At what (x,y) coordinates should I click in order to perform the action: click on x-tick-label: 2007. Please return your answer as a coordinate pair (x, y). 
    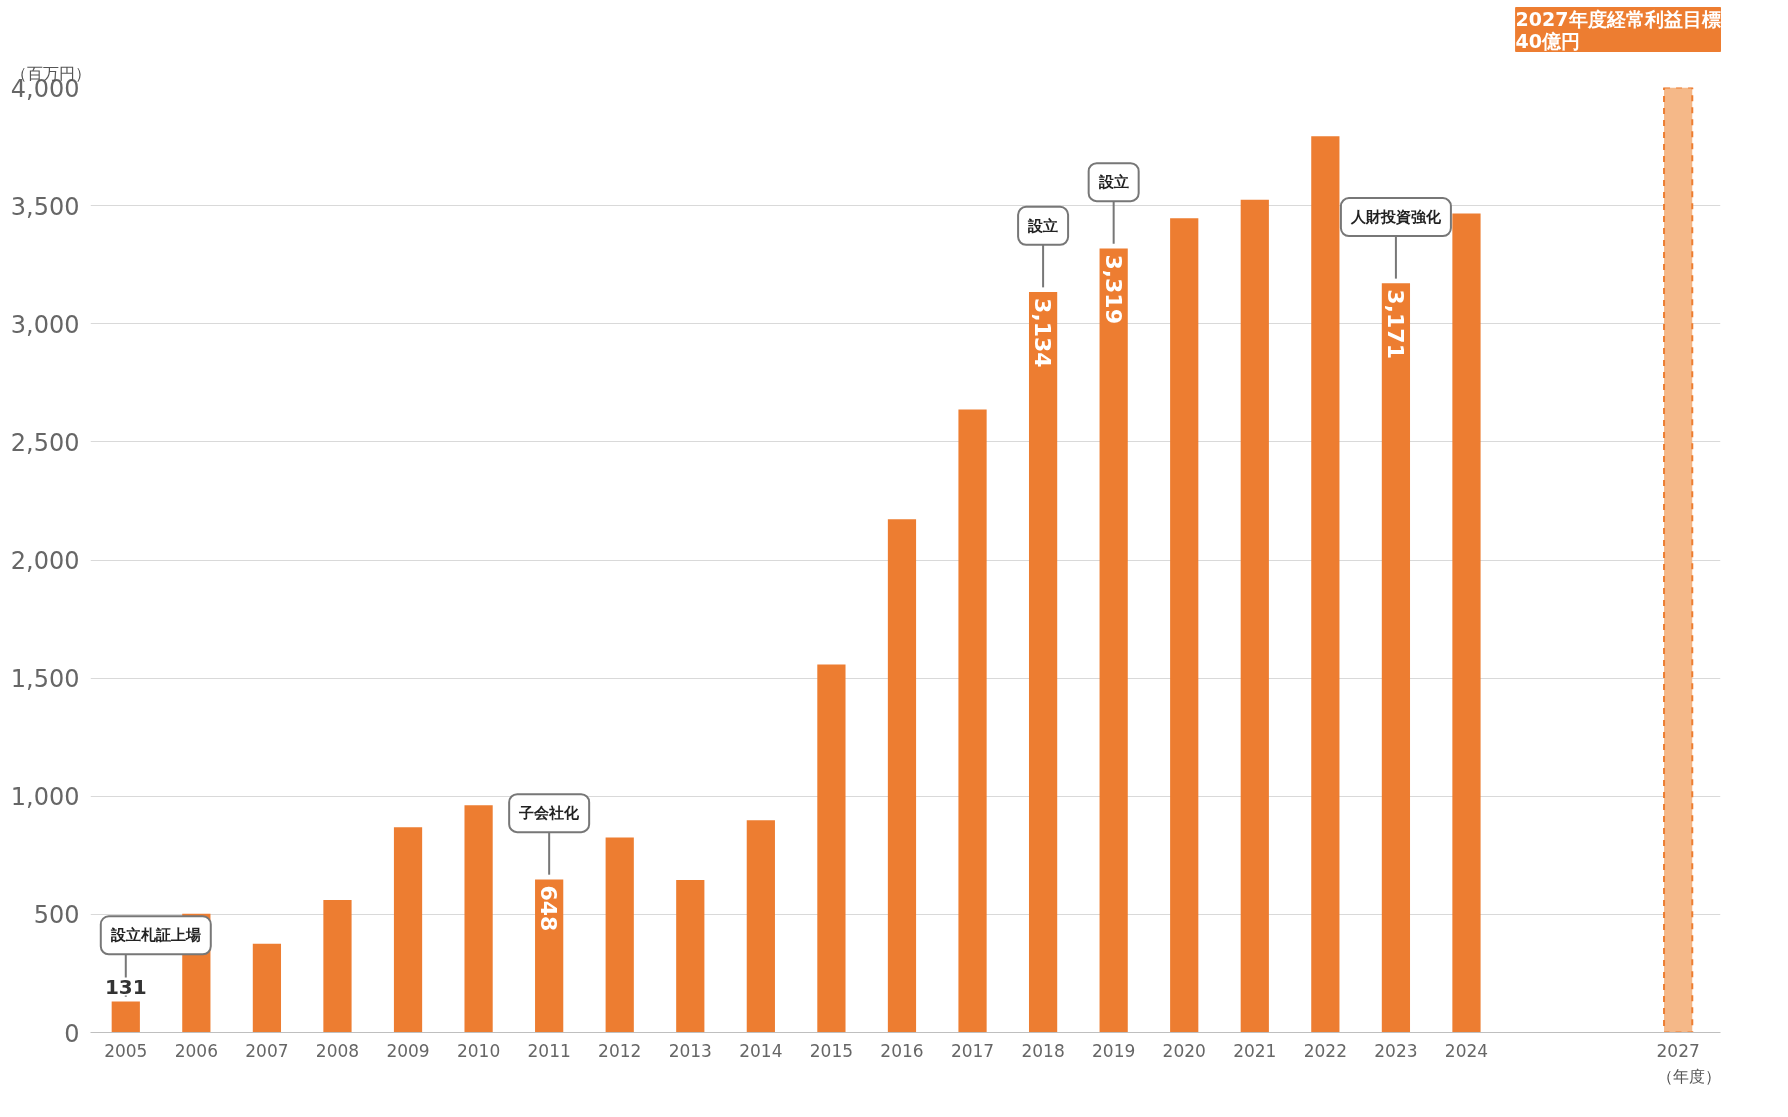
    Looking at the image, I should click on (267, 1050).